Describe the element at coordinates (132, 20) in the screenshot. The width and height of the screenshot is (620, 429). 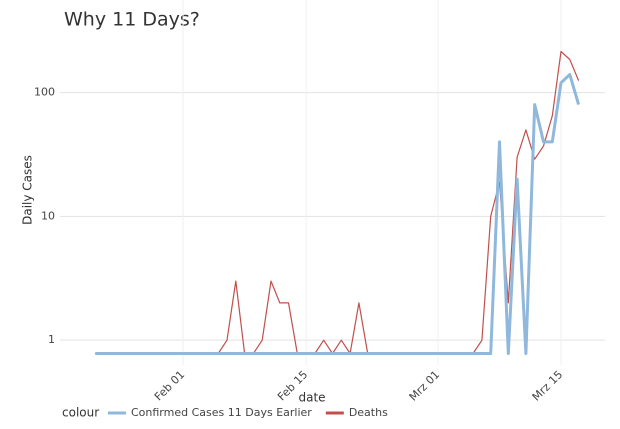
I see `chart-title: Why 11 Days?` at that location.